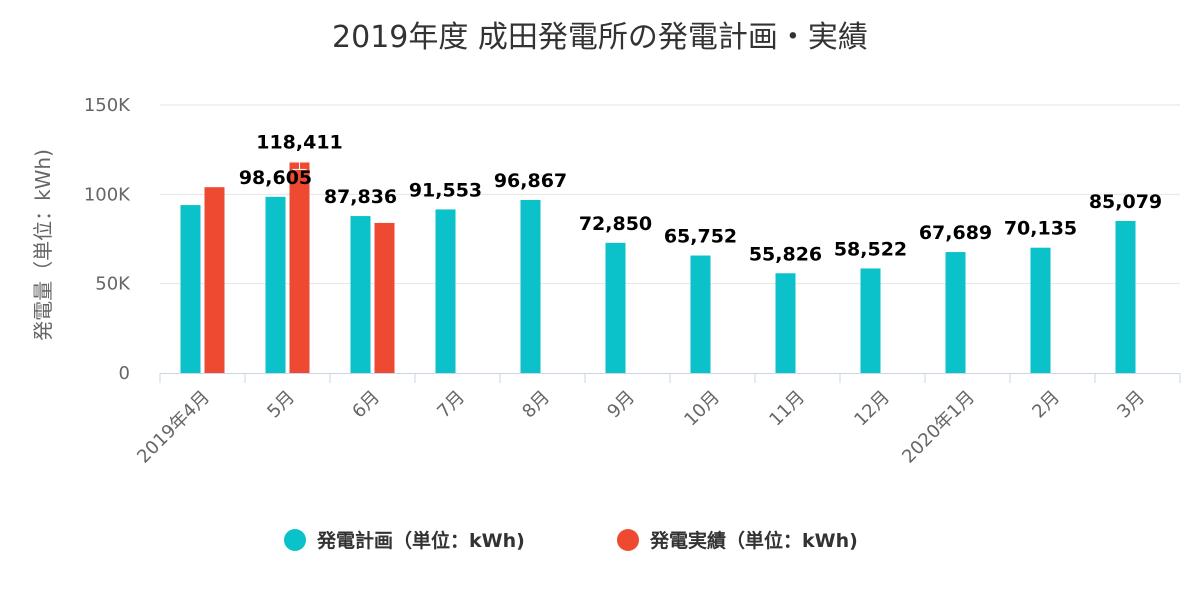  Describe the element at coordinates (275, 178) in the screenshot. I see `data-label: 98,605` at that location.